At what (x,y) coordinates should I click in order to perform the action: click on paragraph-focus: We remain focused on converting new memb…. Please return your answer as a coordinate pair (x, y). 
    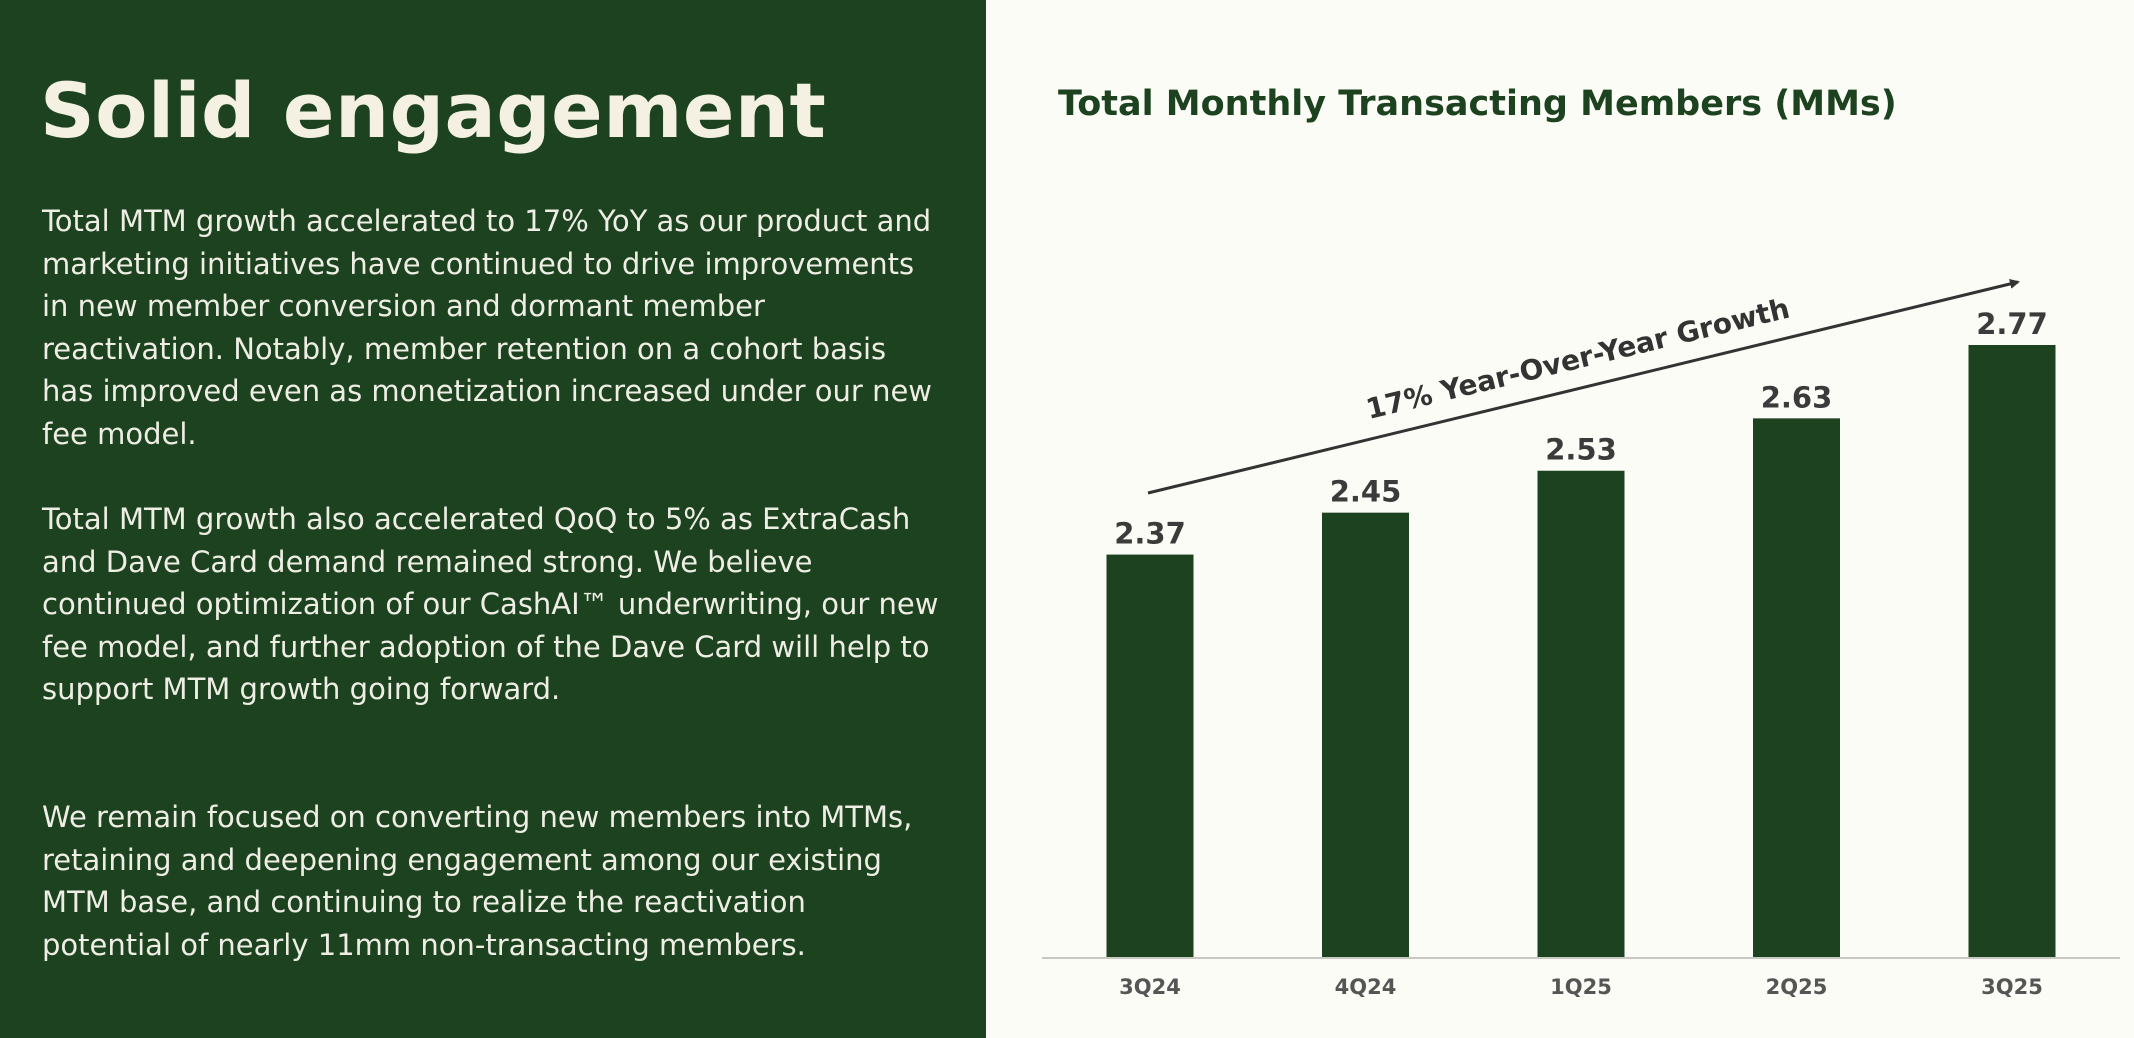
    Looking at the image, I should click on (477, 881).